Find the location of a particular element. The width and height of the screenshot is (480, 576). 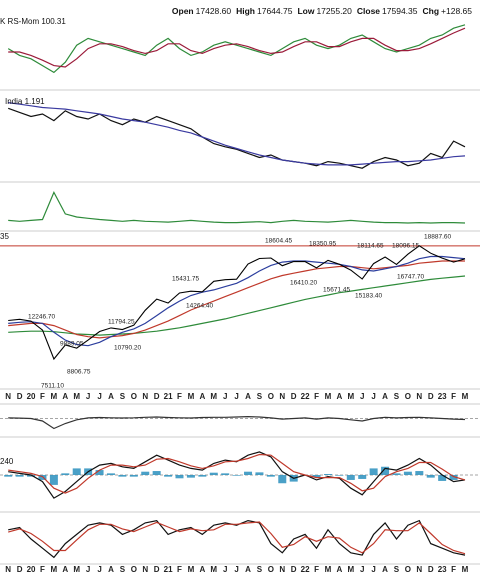

panel-label: K RS-Mom 100.31 is located at coordinates (33, 21).